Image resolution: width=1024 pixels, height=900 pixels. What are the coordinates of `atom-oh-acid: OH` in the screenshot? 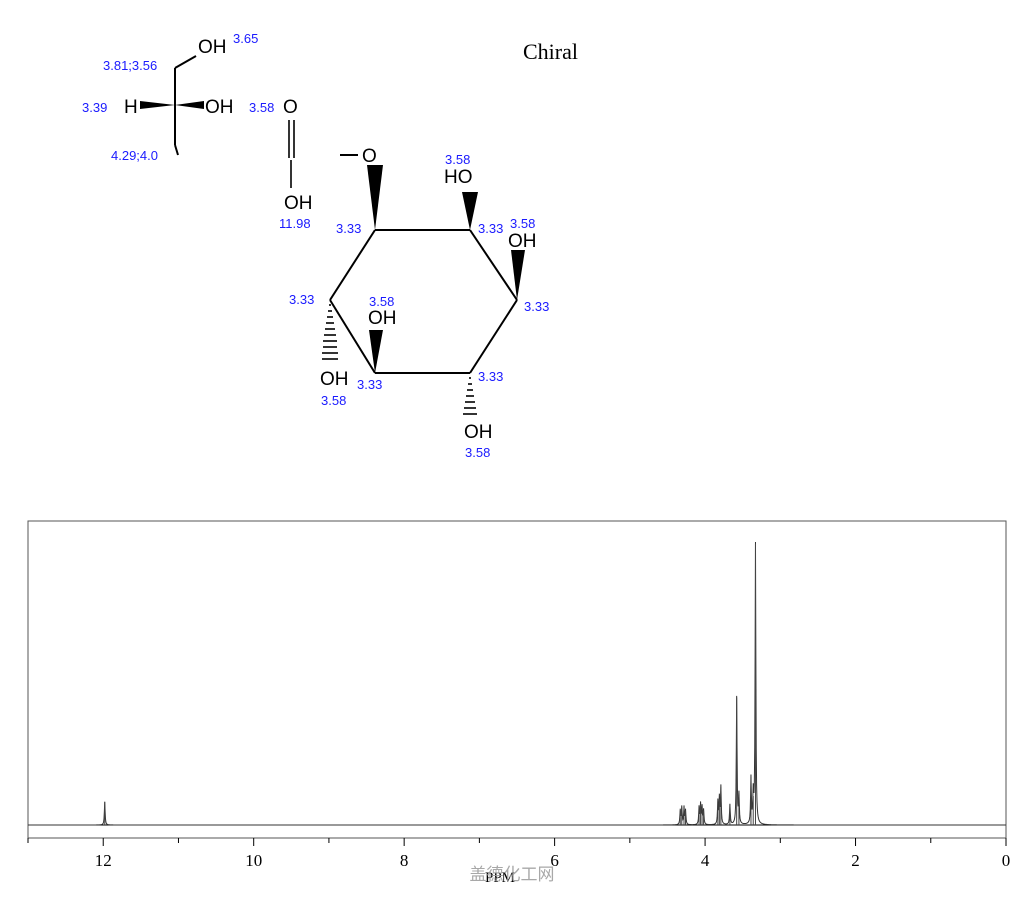 It's located at (298, 203).